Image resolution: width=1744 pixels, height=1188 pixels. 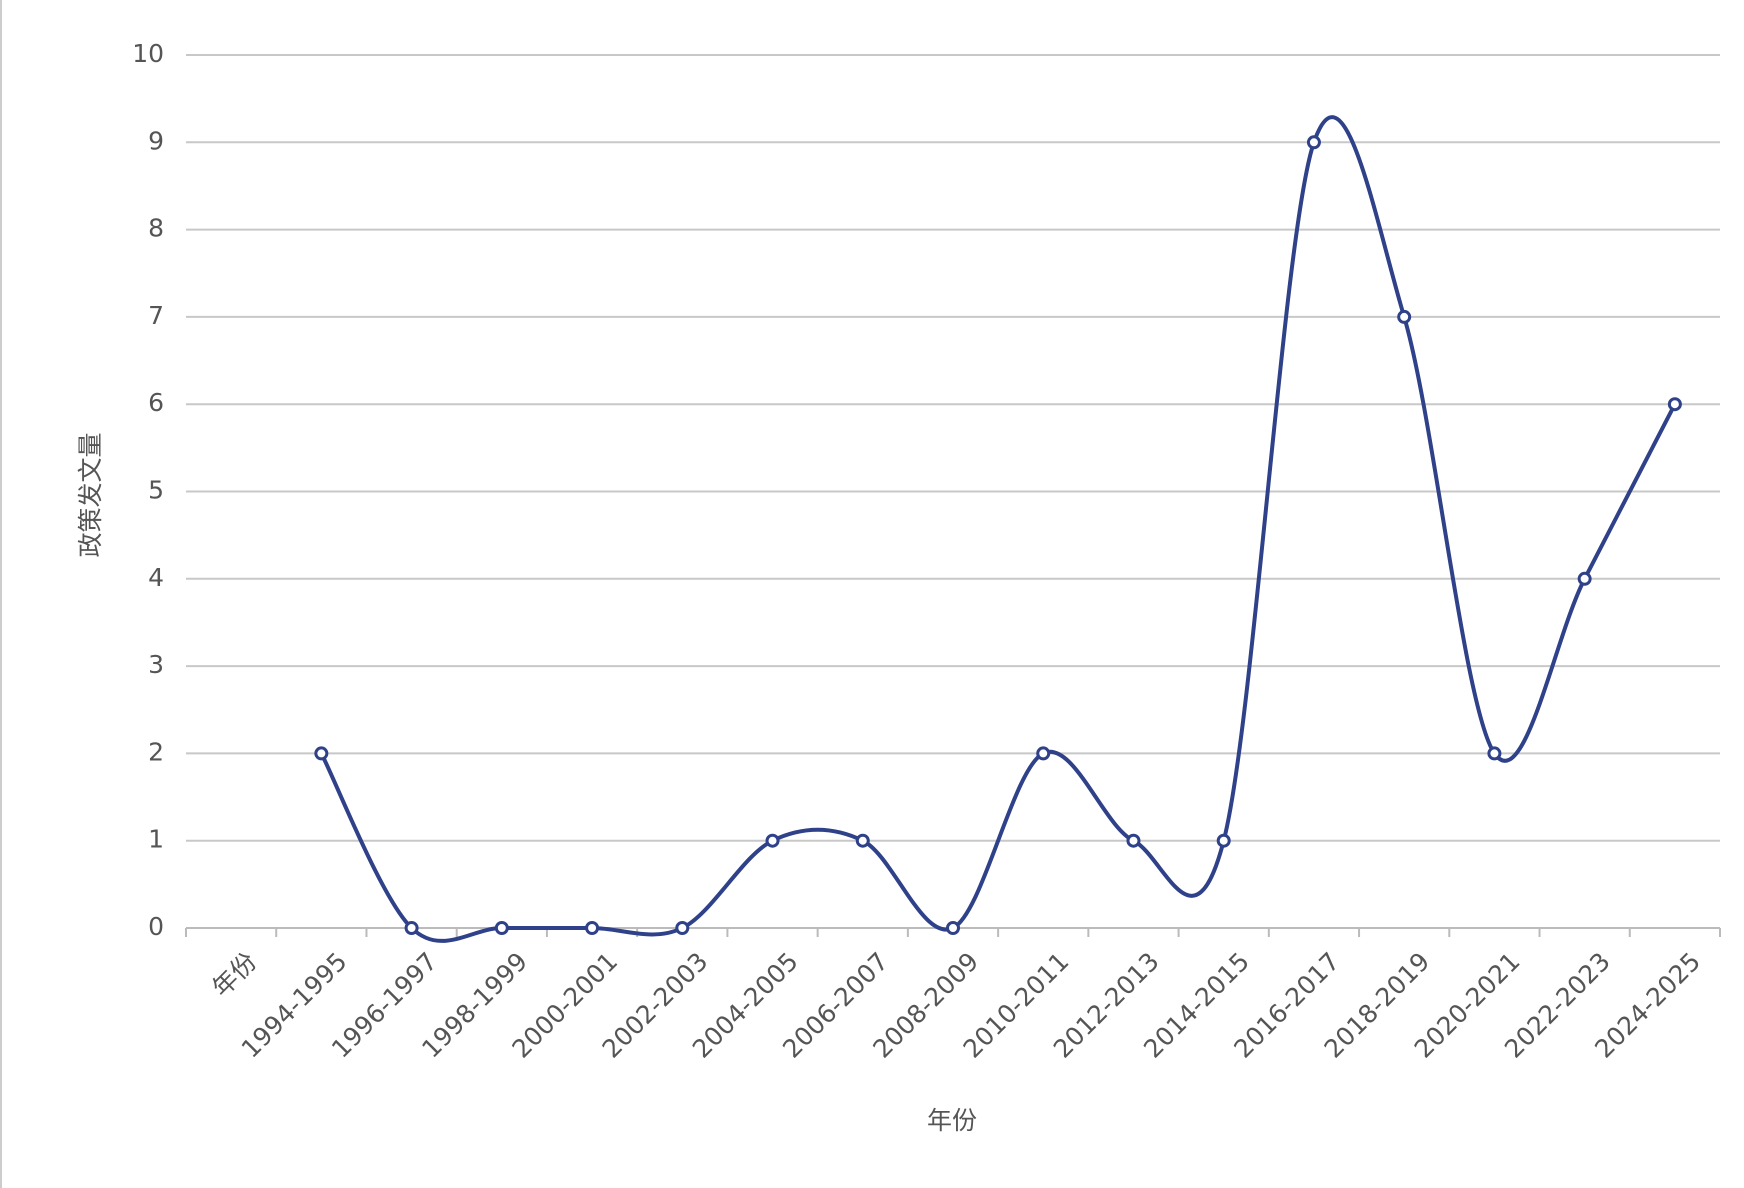 I want to click on y-tick-label: 3, so click(x=156, y=664).